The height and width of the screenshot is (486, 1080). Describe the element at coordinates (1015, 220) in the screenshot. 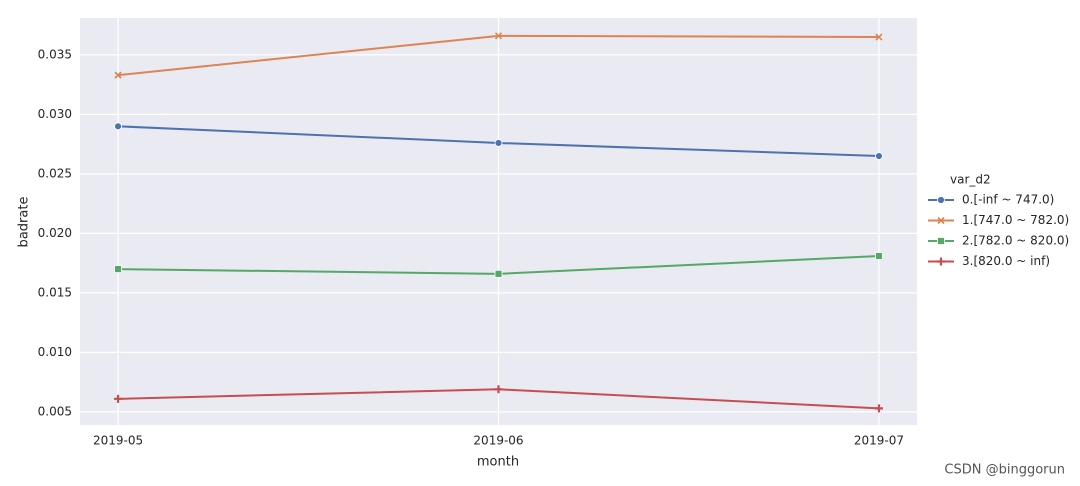

I see `legend-label: 1.[747.0 ~ 782.0)` at that location.